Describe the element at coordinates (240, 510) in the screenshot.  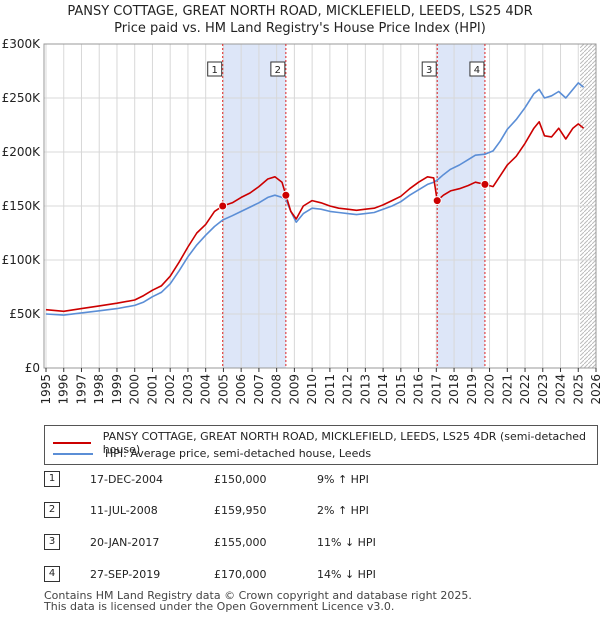
I see `sale-price: £159,950` at that location.